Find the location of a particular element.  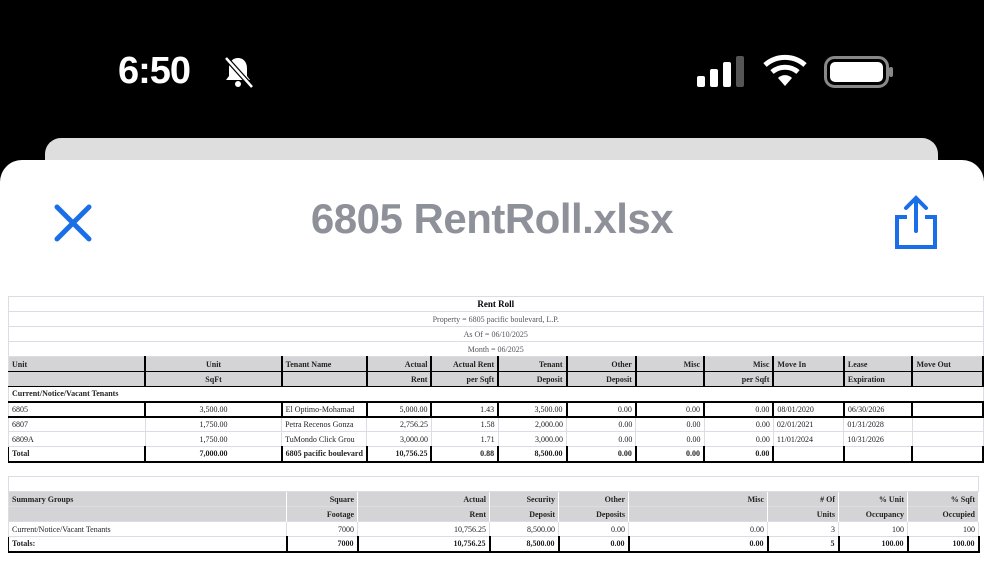

cell: 6805 is located at coordinates (77, 409).